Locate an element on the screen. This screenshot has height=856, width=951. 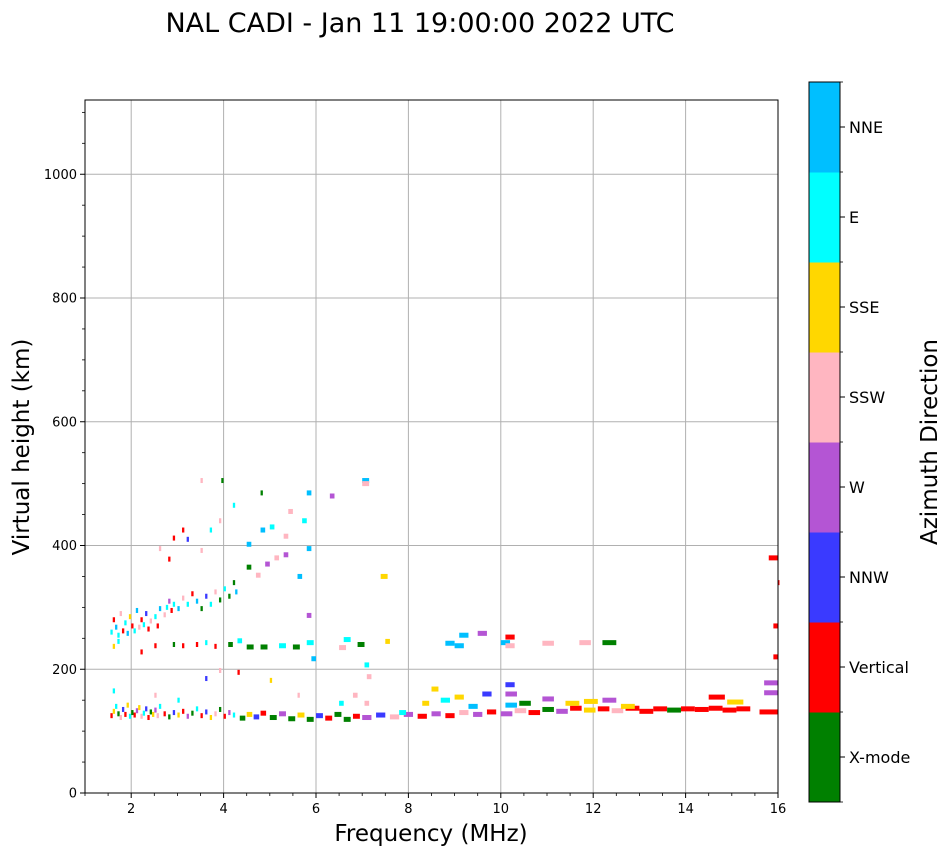
colorbar-swatch is located at coordinates (824, 487).